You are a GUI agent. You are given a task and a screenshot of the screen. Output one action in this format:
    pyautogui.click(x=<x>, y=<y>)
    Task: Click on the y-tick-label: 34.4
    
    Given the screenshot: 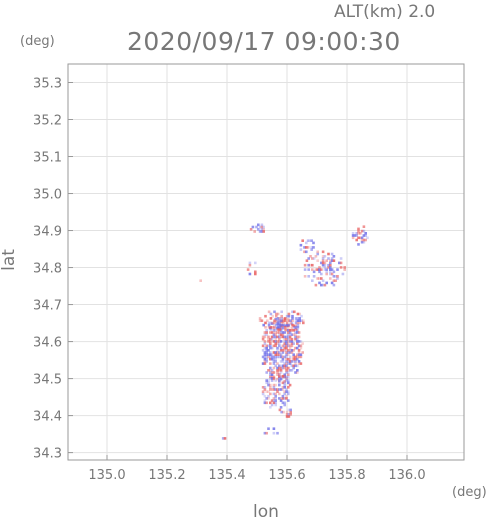 What is the action you would take?
    pyautogui.click(x=47, y=417)
    